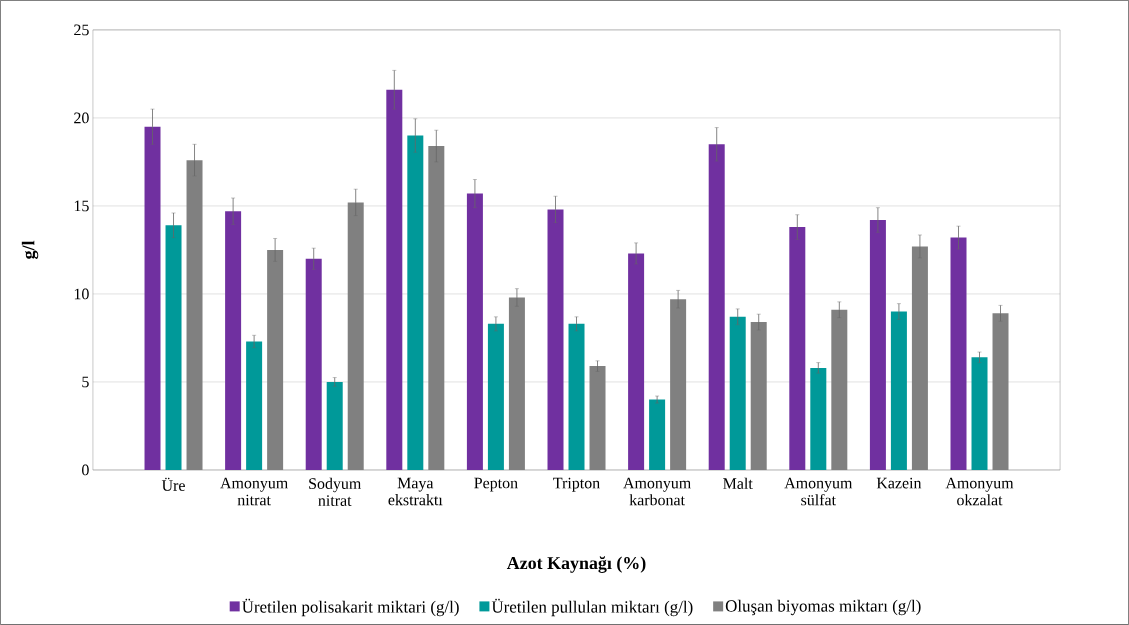 Image resolution: width=1129 pixels, height=625 pixels. What do you see at coordinates (173, 484) in the screenshot?
I see `x-tick-label: Üre` at bounding box center [173, 484].